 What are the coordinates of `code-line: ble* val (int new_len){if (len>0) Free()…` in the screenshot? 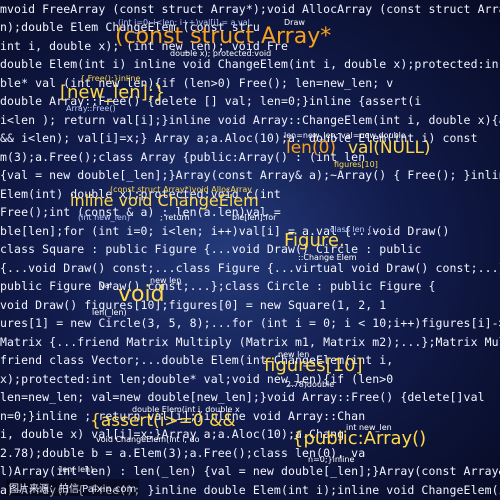 It's located at (197, 83).